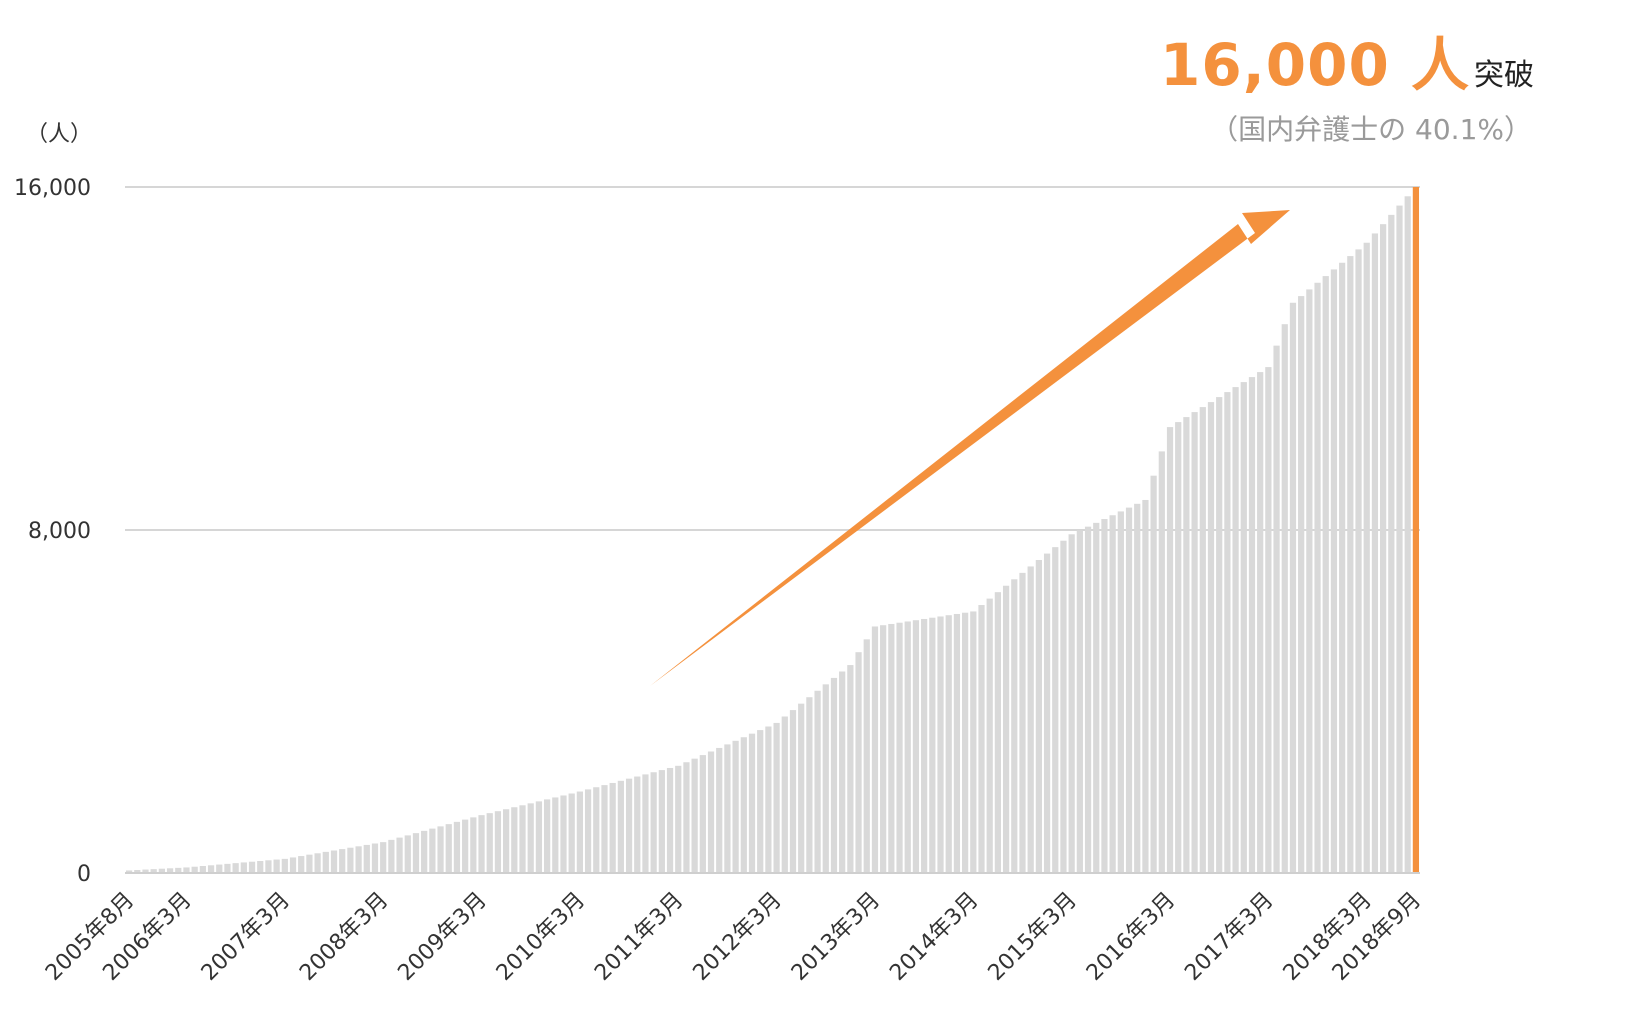  I want to click on y-unit-label: （人）, so click(59, 134).